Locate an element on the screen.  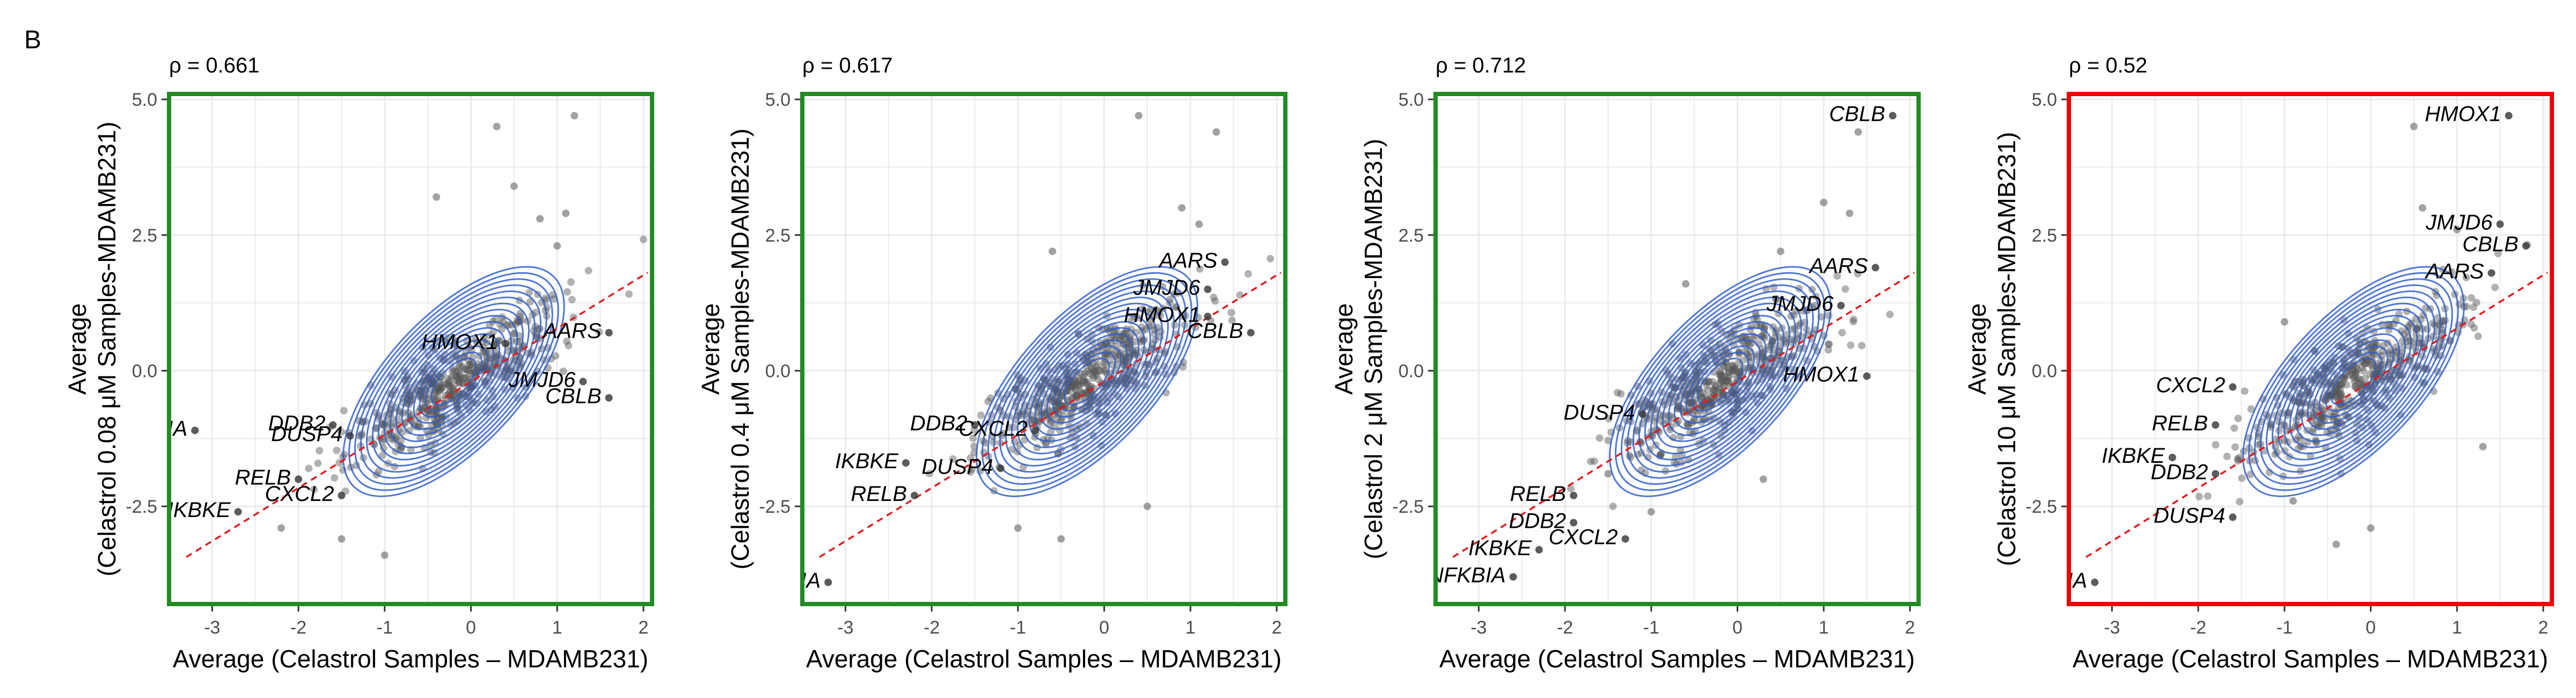
gene-label: AARS is located at coordinates (1838, 266).